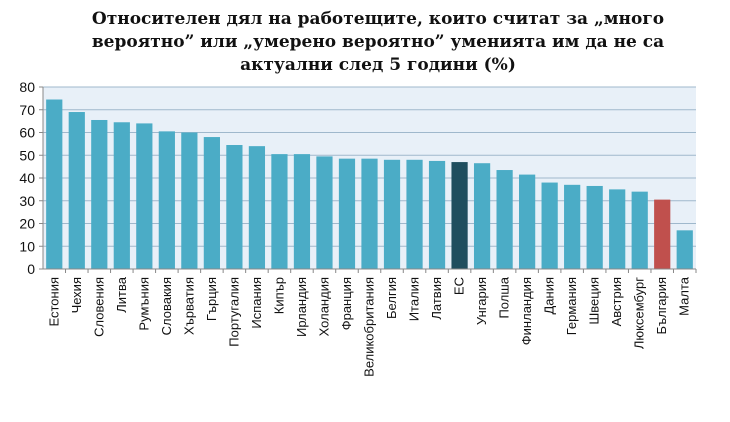  I want to click on x-tick-label: Португалия, so click(233, 312).